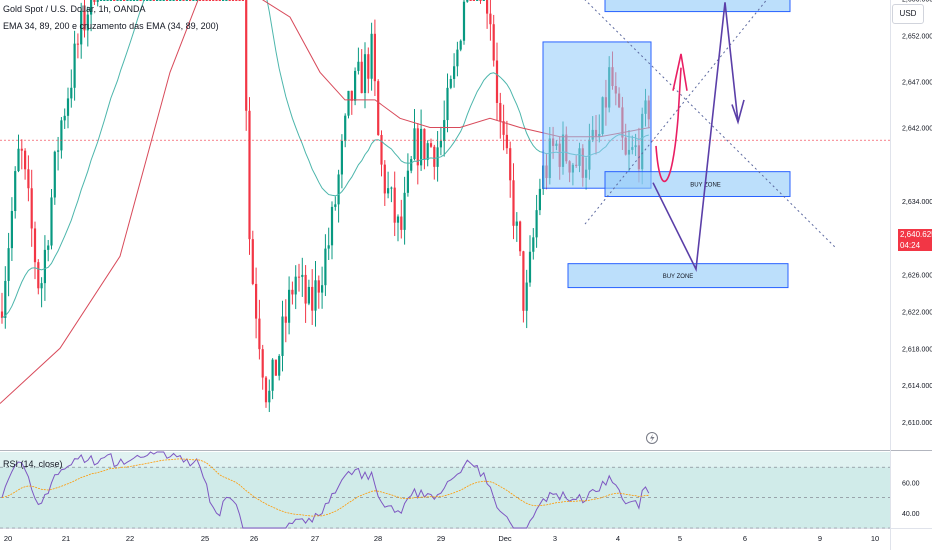 The image size is (932, 550). Describe the element at coordinates (445, 490) in the screenshot. I see `rsi-pane` at that location.